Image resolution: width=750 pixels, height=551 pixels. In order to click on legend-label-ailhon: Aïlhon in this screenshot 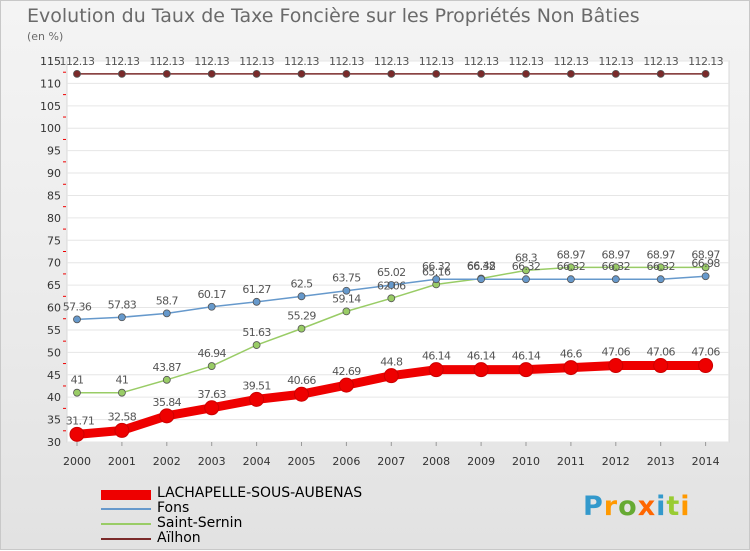, I will do `click(179, 538)`.